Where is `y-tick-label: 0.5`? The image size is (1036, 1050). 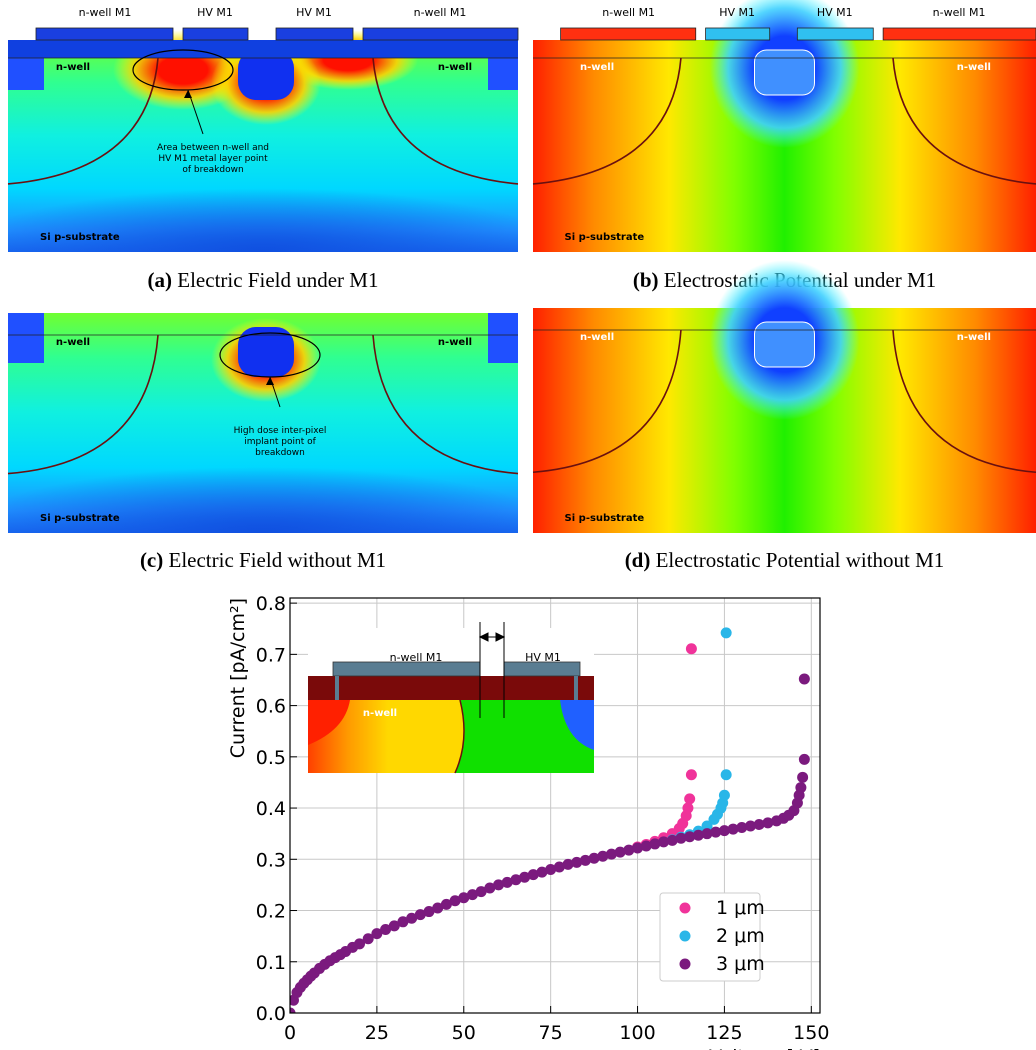 y-tick-label: 0.5 is located at coordinates (271, 758).